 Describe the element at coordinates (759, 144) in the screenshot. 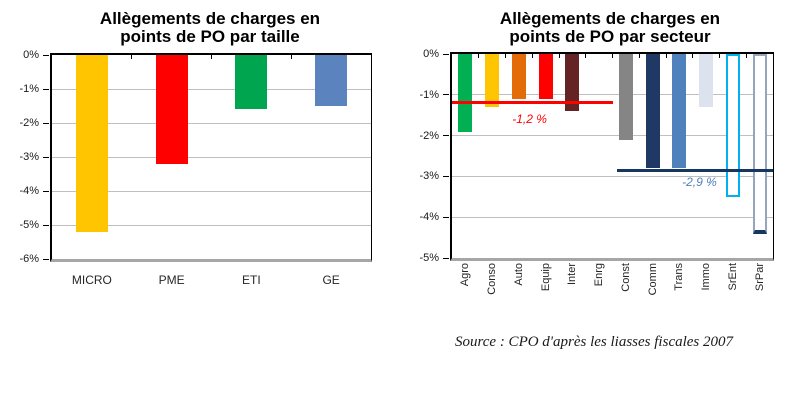

I see `bar-srpar` at that location.